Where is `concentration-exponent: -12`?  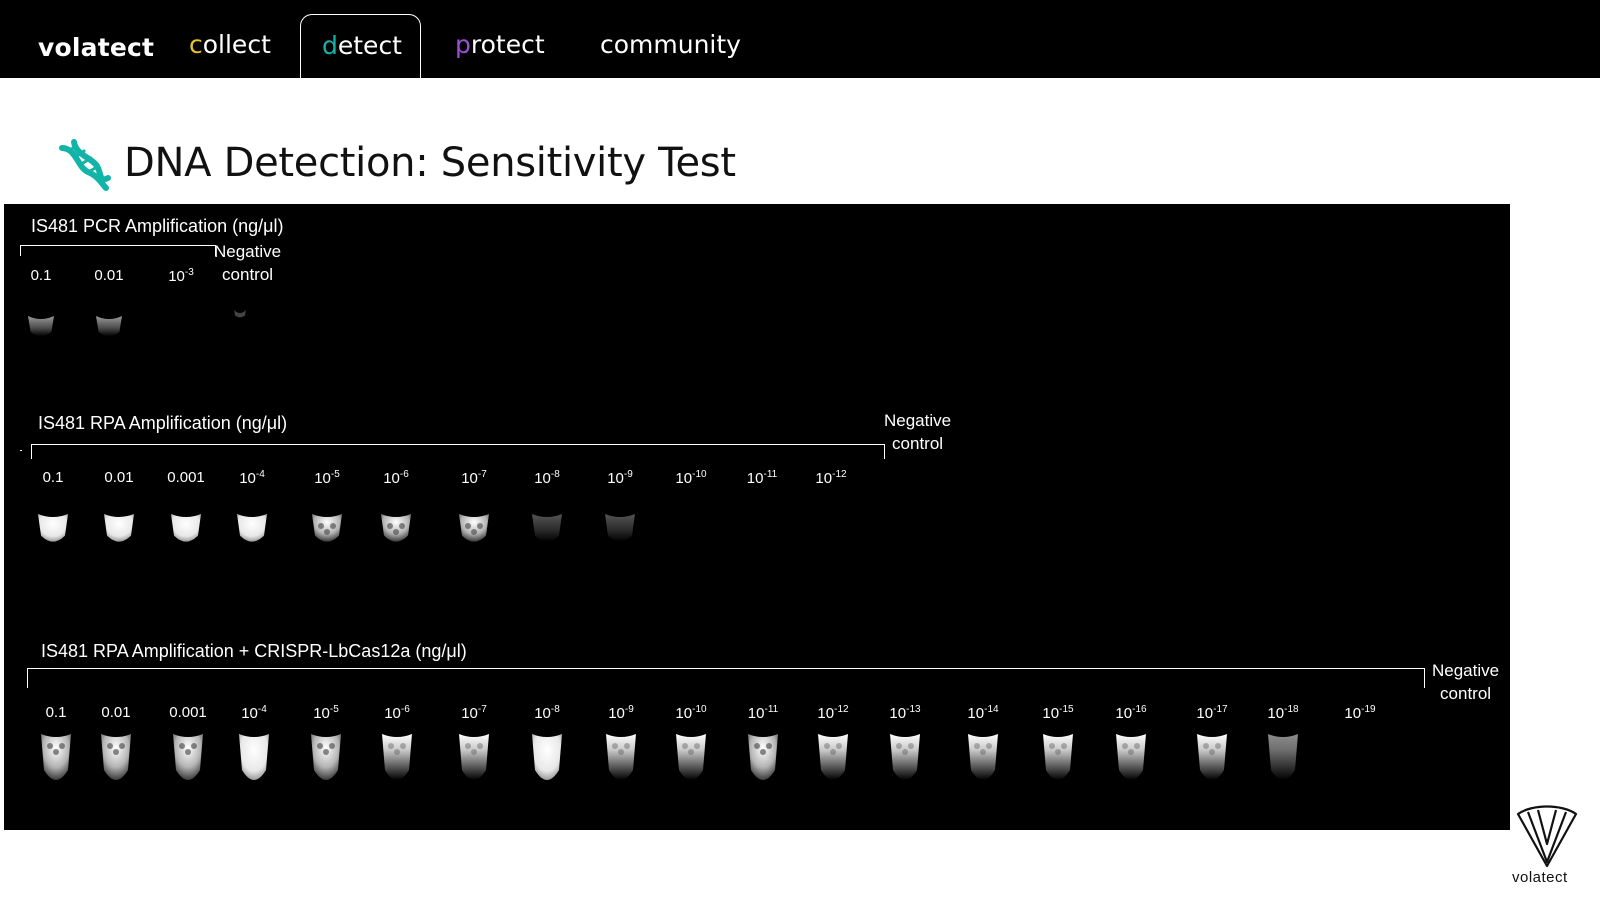
concentration-exponent: -12 is located at coordinates (839, 474).